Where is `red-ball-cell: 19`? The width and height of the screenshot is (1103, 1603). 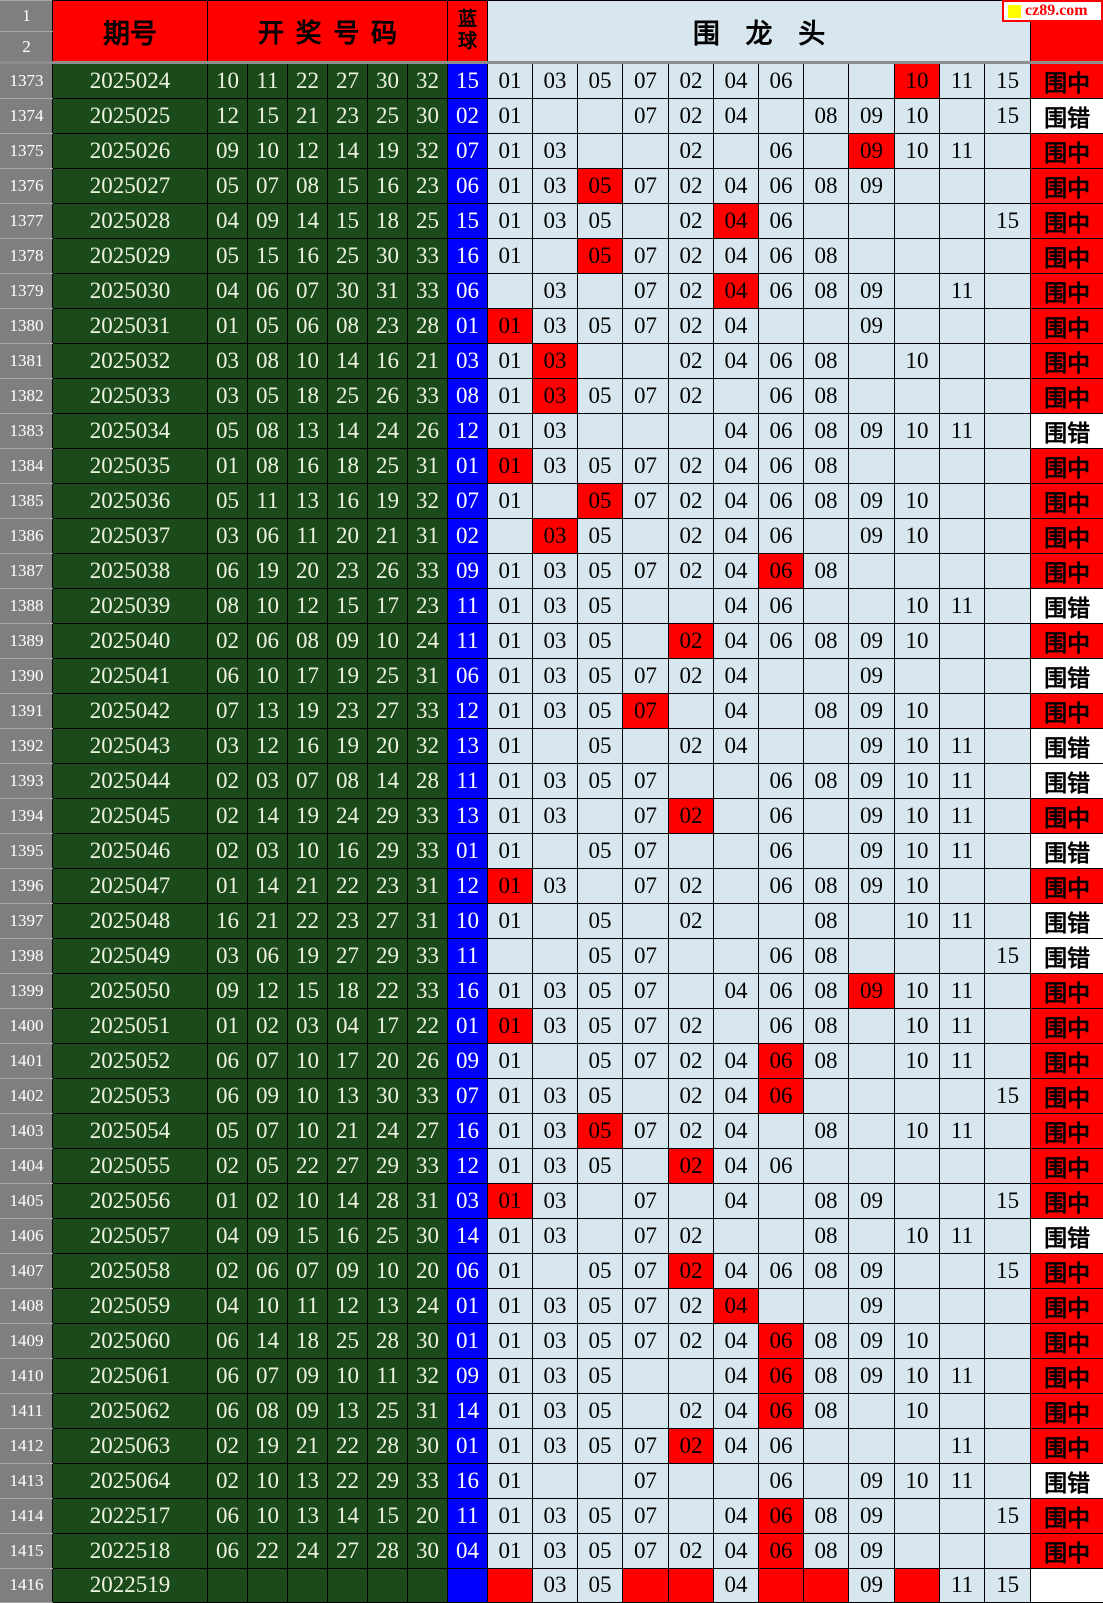 red-ball-cell: 19 is located at coordinates (268, 571).